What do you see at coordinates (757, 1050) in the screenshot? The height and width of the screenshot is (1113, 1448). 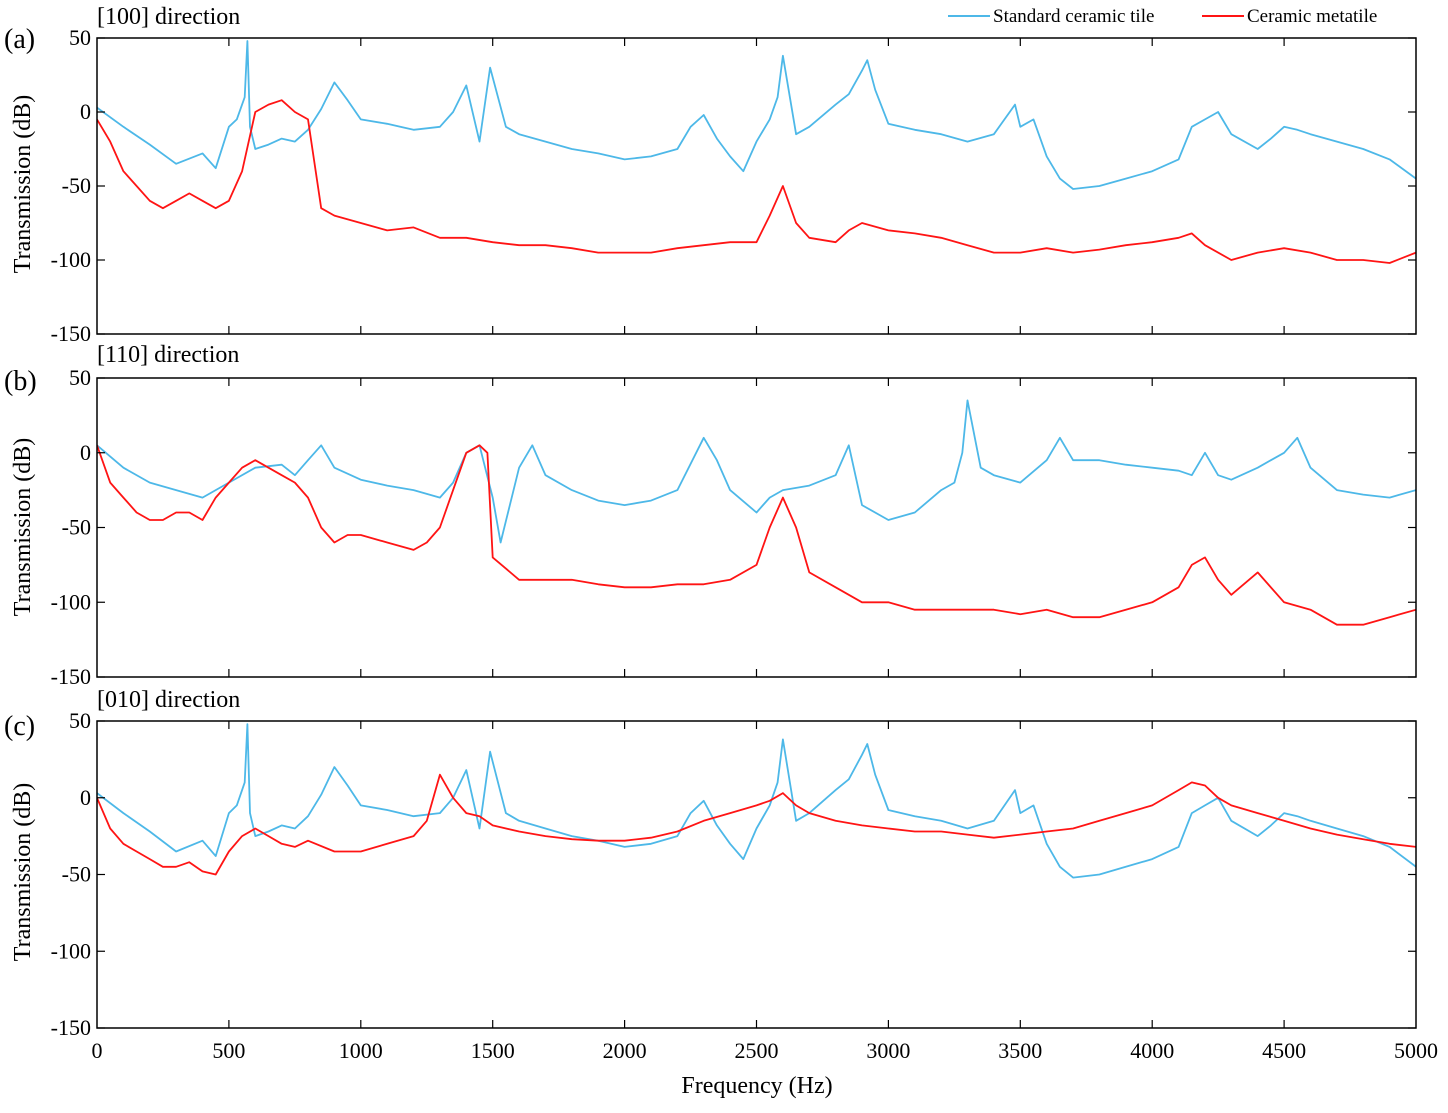 I see `panel-c-xtick-label: 2500` at bounding box center [757, 1050].